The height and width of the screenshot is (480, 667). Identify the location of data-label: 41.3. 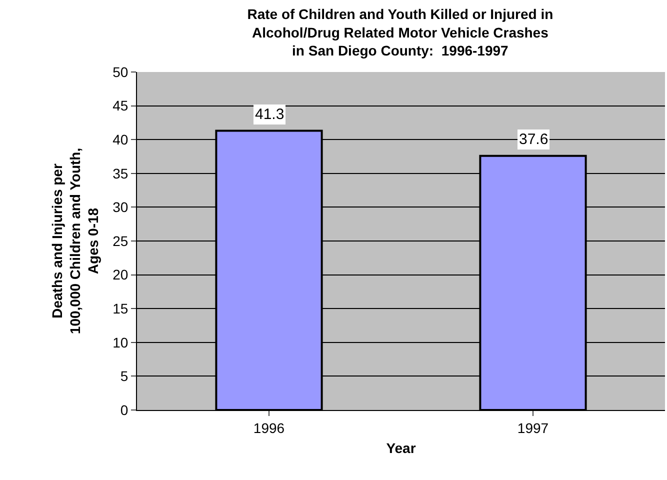
(269, 114).